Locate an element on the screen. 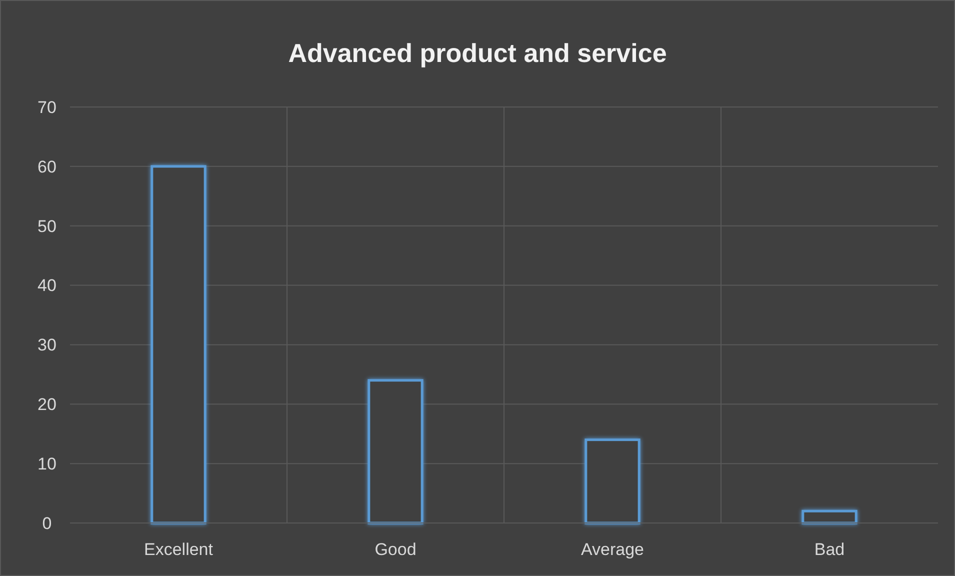  x-tick-label: Bad is located at coordinates (829, 549).